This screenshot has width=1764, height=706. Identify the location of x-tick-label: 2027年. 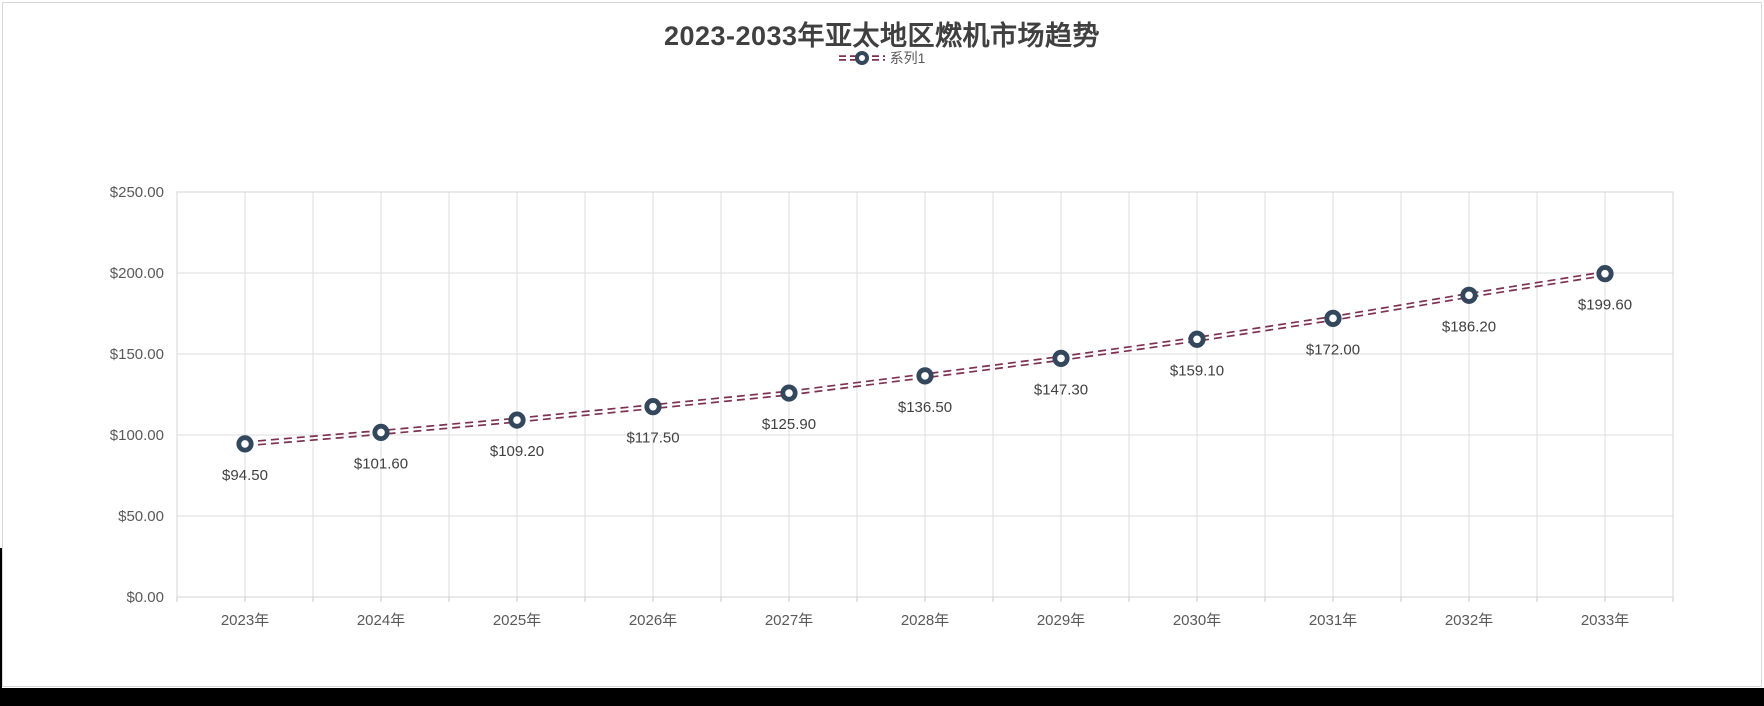
(789, 620).